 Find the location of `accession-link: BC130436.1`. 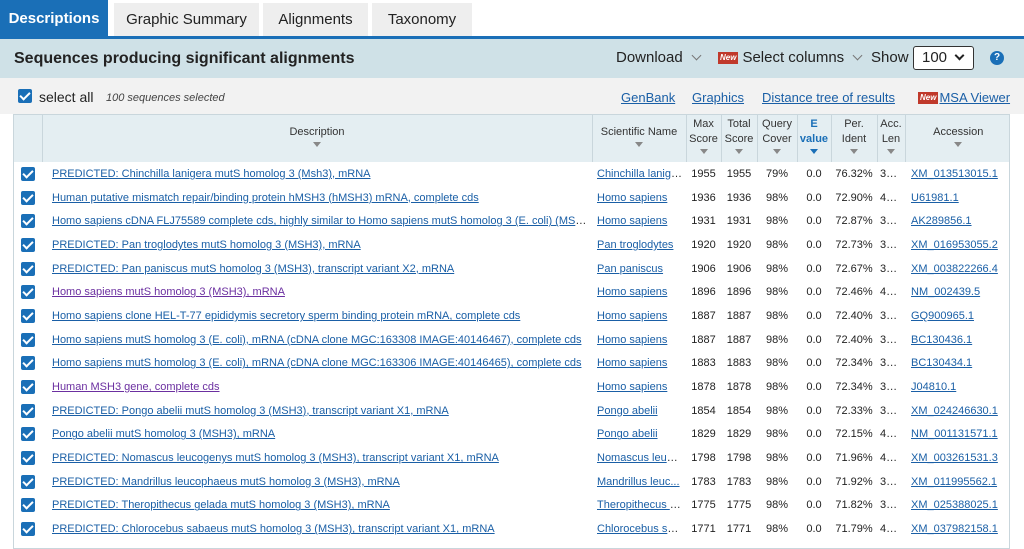

accession-link: BC130436.1 is located at coordinates (942, 339).